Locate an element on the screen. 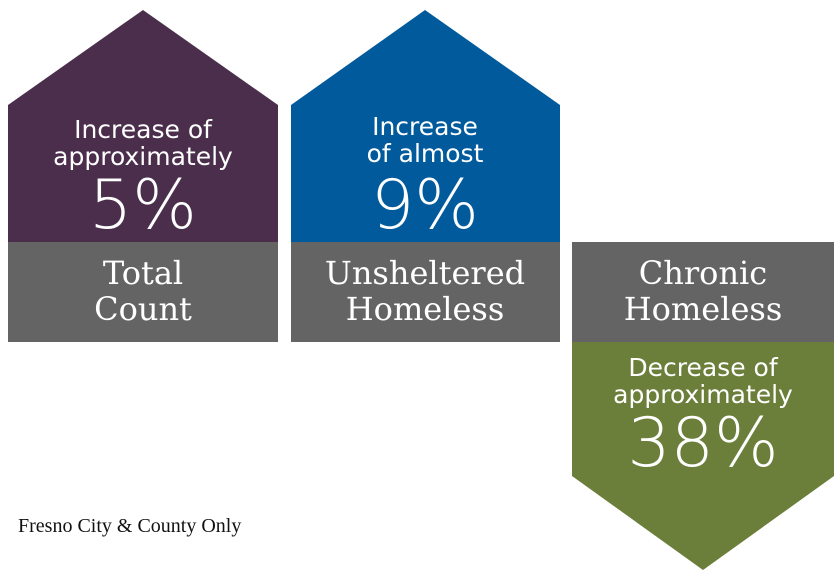 This screenshot has height=572, width=834. arrow-up-blue is located at coordinates (425, 126).